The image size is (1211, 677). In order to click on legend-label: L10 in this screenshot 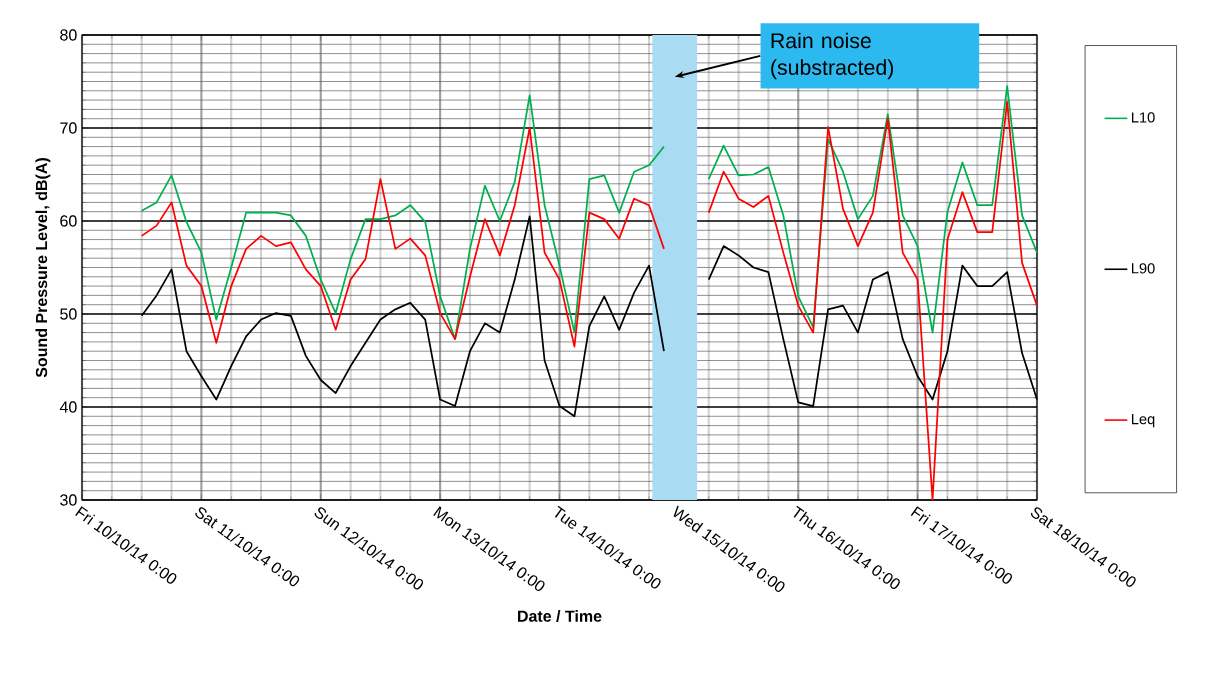, I will do `click(1143, 117)`.